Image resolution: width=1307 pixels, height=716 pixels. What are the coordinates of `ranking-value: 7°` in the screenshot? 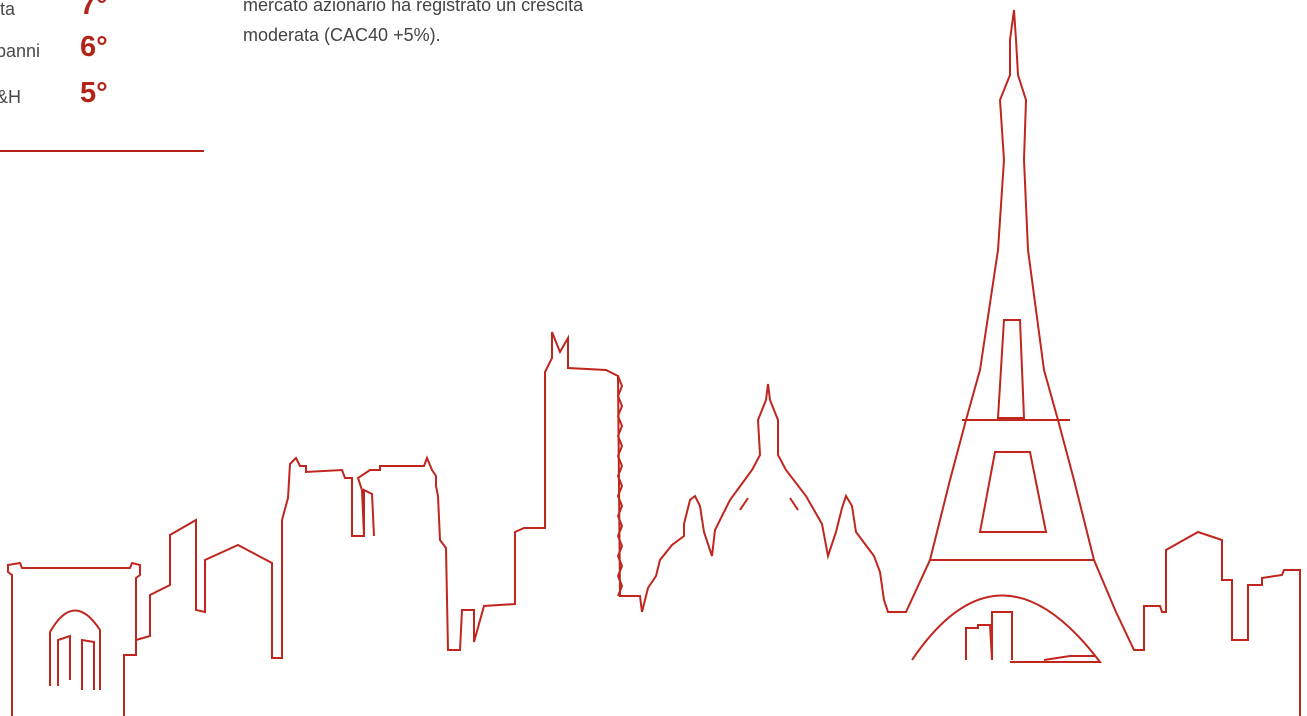 It's located at (94, 10).